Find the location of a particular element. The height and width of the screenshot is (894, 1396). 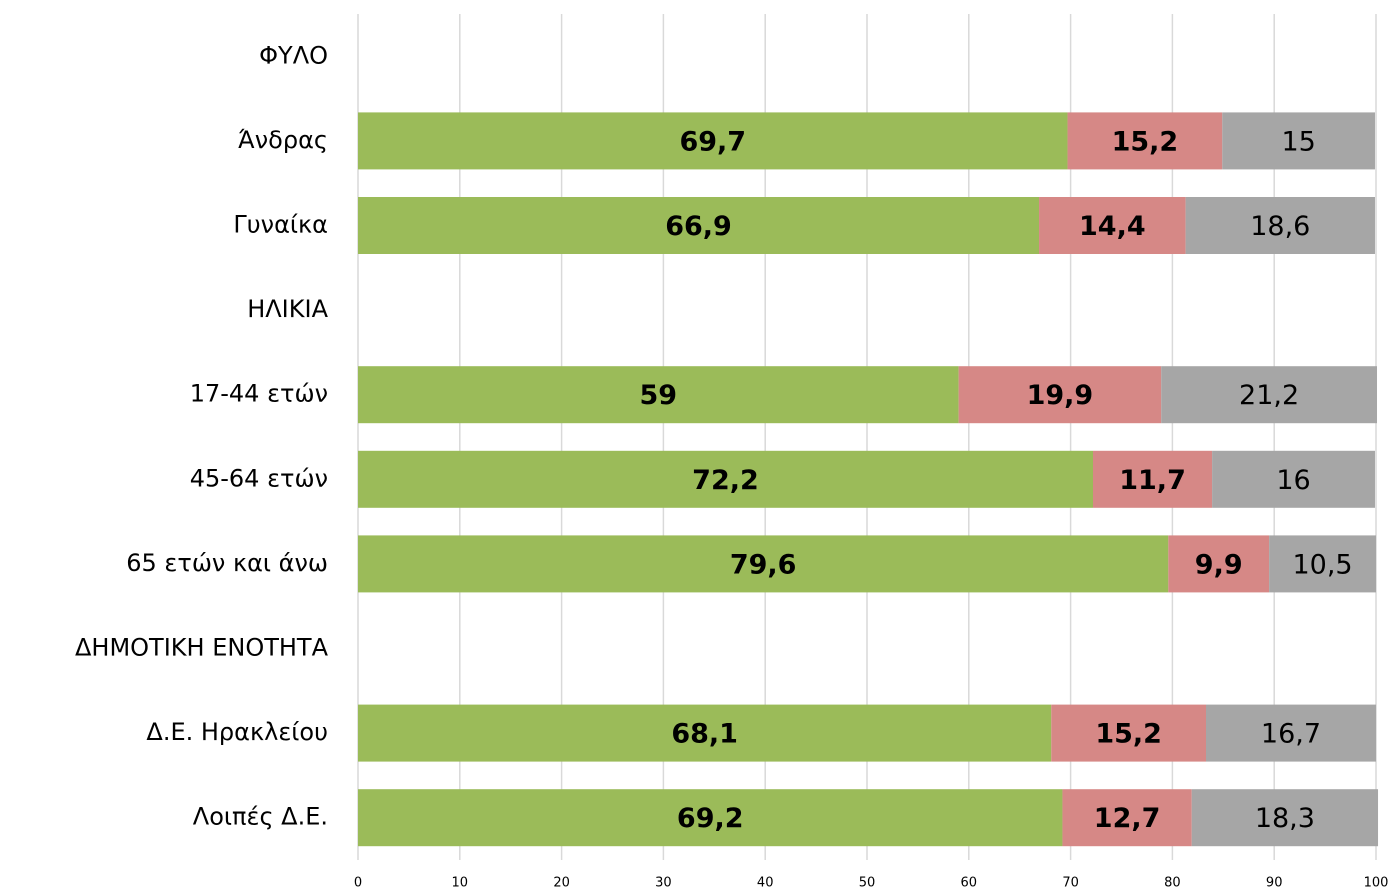

x-tick-label: 30 is located at coordinates (663, 883).